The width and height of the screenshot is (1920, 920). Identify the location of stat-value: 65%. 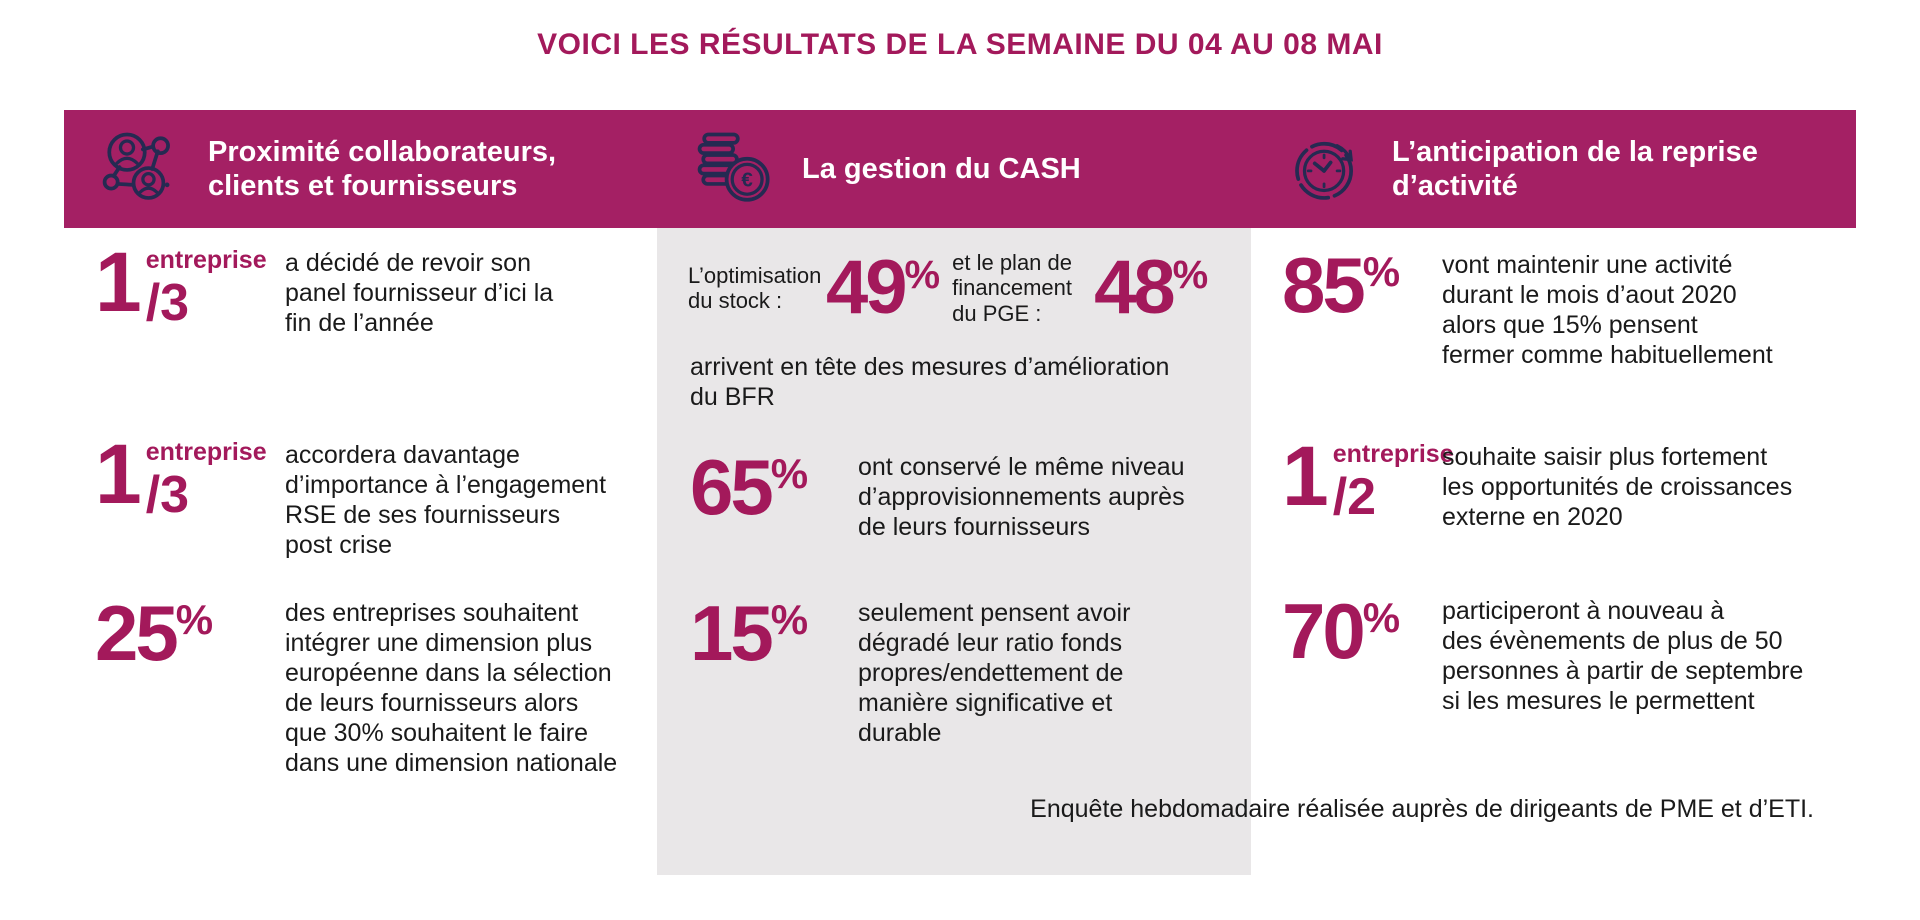
(774, 487).